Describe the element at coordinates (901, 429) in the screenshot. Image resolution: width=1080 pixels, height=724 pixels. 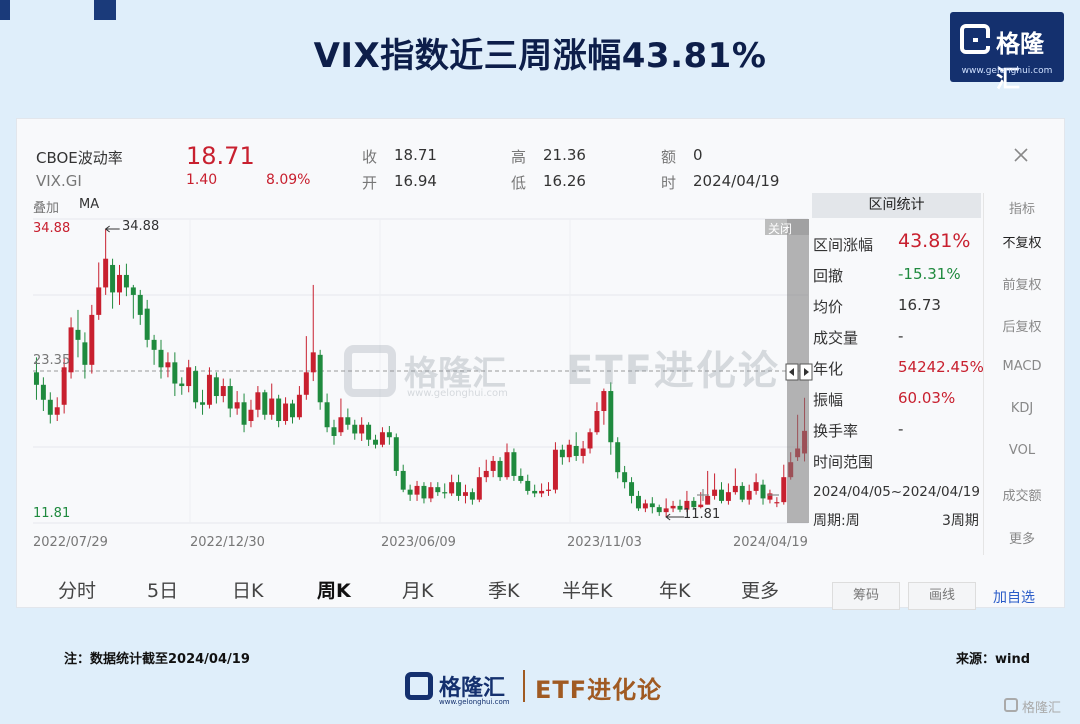
I see `stats-value: -` at that location.